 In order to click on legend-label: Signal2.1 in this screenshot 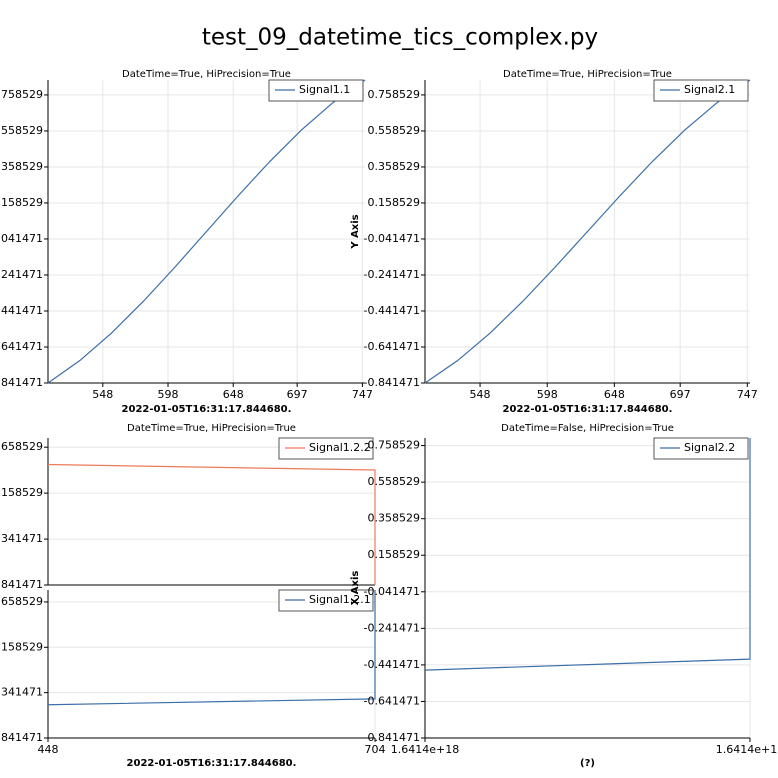, I will do `click(709, 89)`.